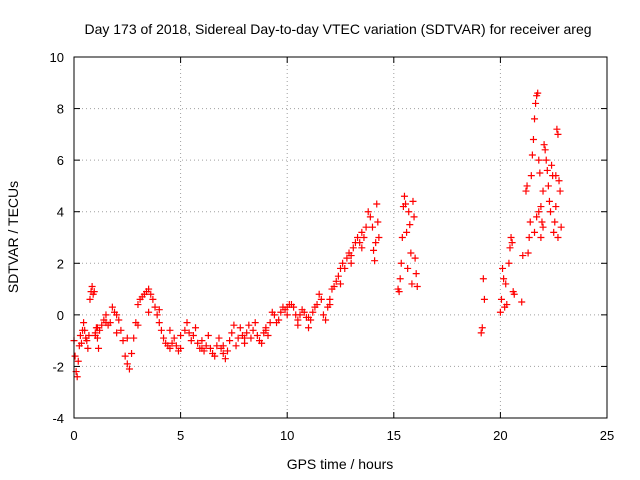 This screenshot has height=480, width=640. Describe the element at coordinates (180, 435) in the screenshot. I see `x-tick-label: 5` at that location.